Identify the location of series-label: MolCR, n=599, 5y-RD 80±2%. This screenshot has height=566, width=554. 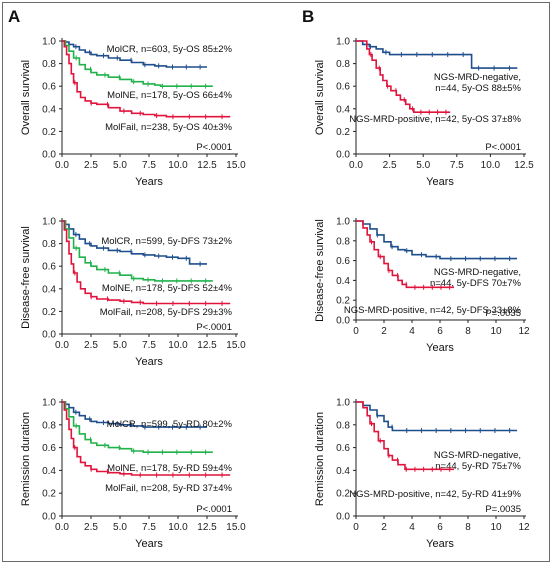
(170, 424).